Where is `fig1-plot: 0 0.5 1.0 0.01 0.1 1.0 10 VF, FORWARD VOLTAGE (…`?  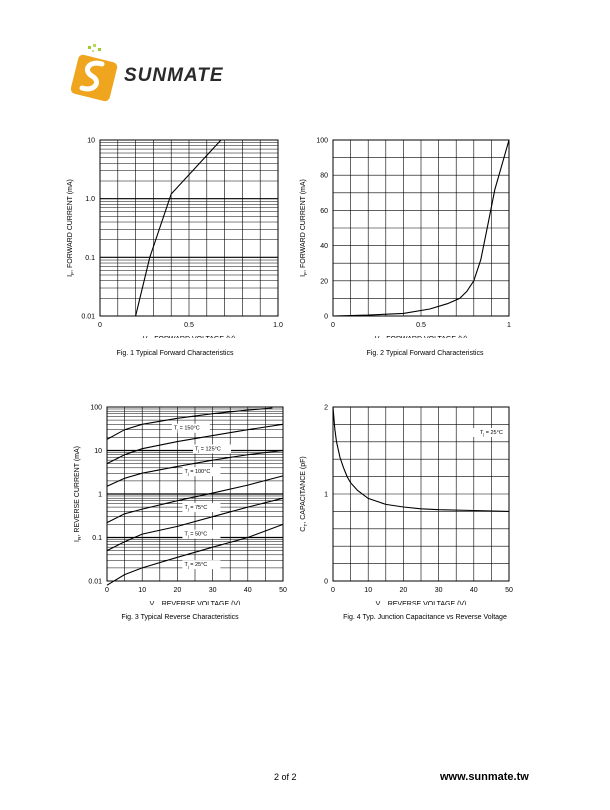
fig1-plot: 0 0.5 1.0 0.01 0.1 1.0 10 VF, FORWARD VOLTAGE (… is located at coordinates (175, 238).